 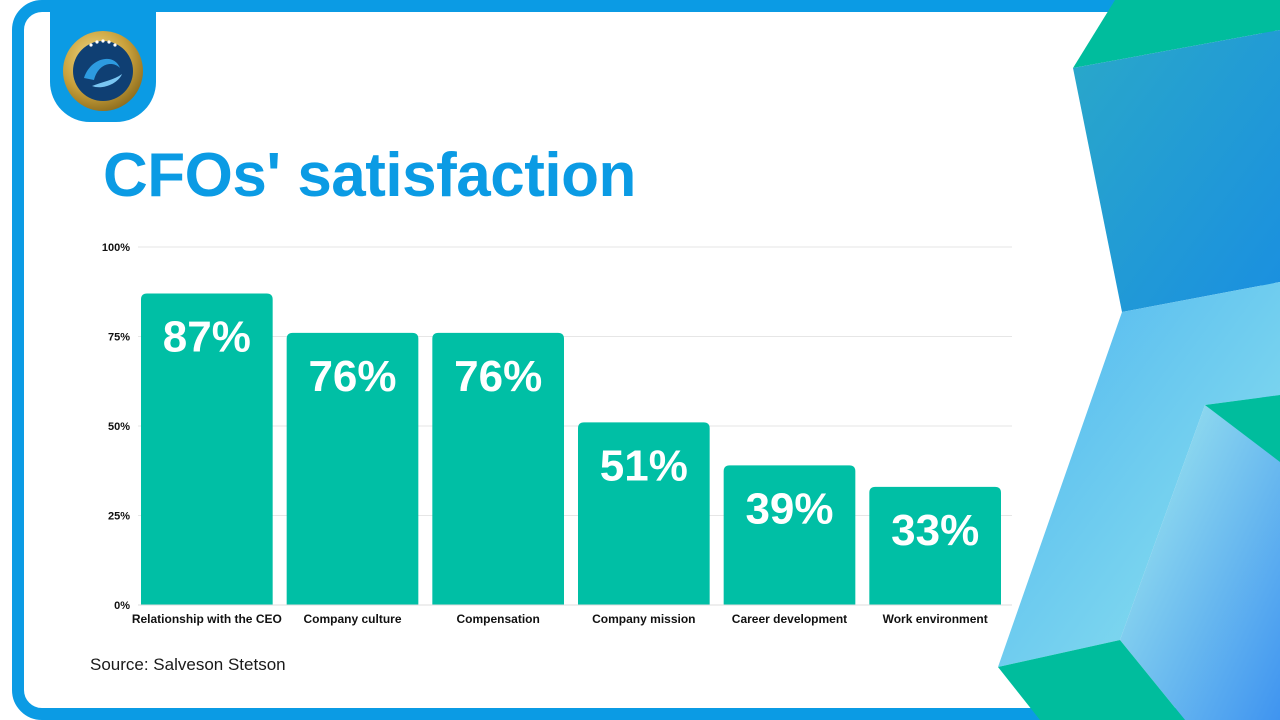 What do you see at coordinates (497, 619) in the screenshot?
I see `x-tick-label: Compensation` at bounding box center [497, 619].